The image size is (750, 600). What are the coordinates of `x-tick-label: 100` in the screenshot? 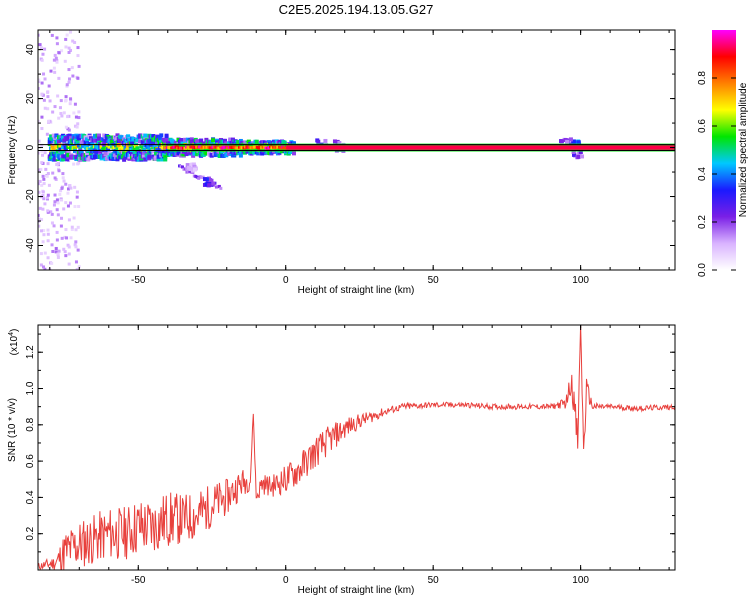 It's located at (580, 280).